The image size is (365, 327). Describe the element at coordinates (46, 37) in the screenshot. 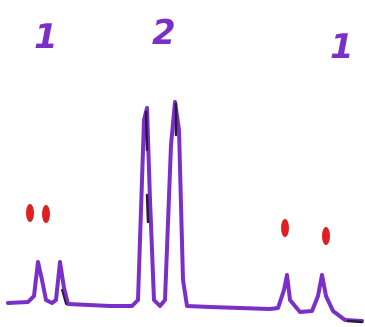

I see `group-label-left: 1` at that location.